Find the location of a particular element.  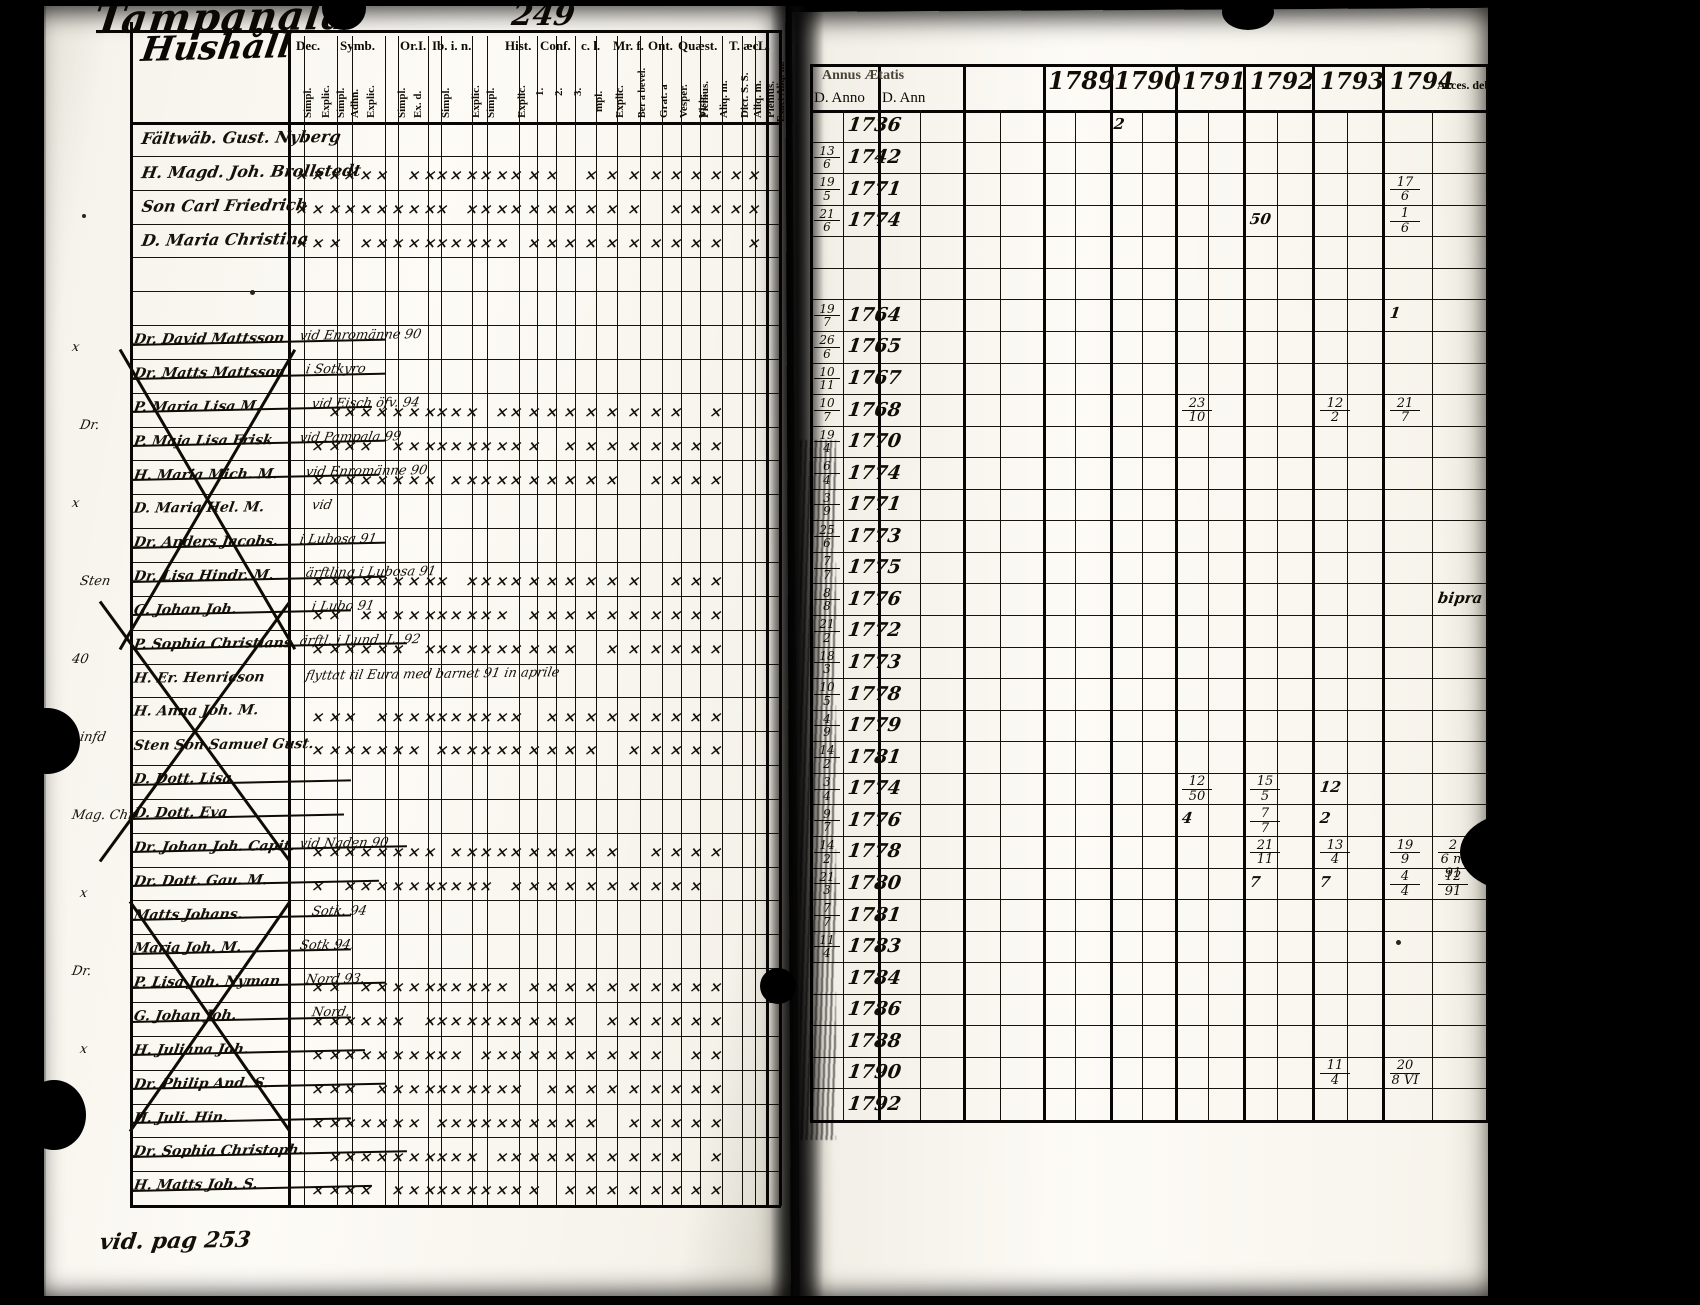

row-note: vid is located at coordinates (322, 505).